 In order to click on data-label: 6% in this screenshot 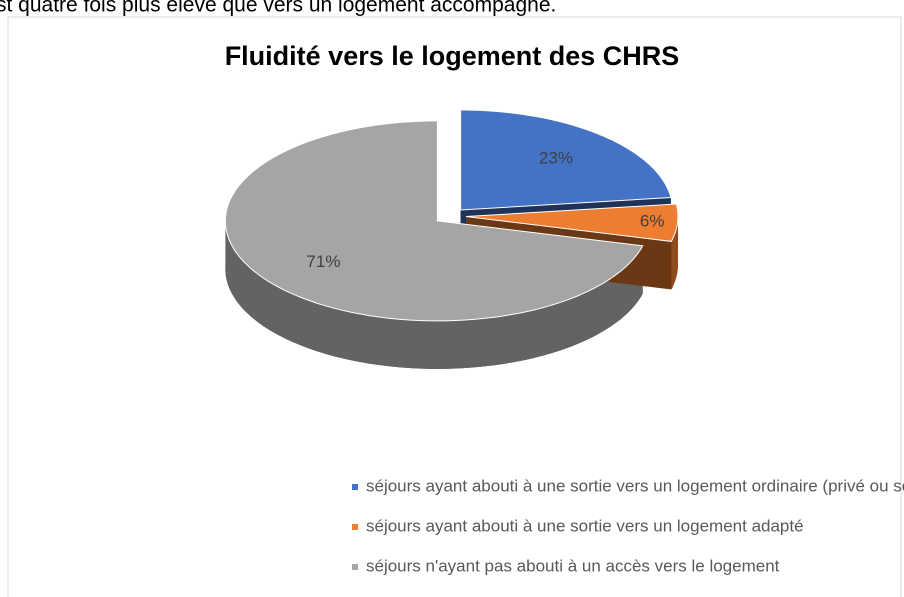, I will do `click(652, 221)`.